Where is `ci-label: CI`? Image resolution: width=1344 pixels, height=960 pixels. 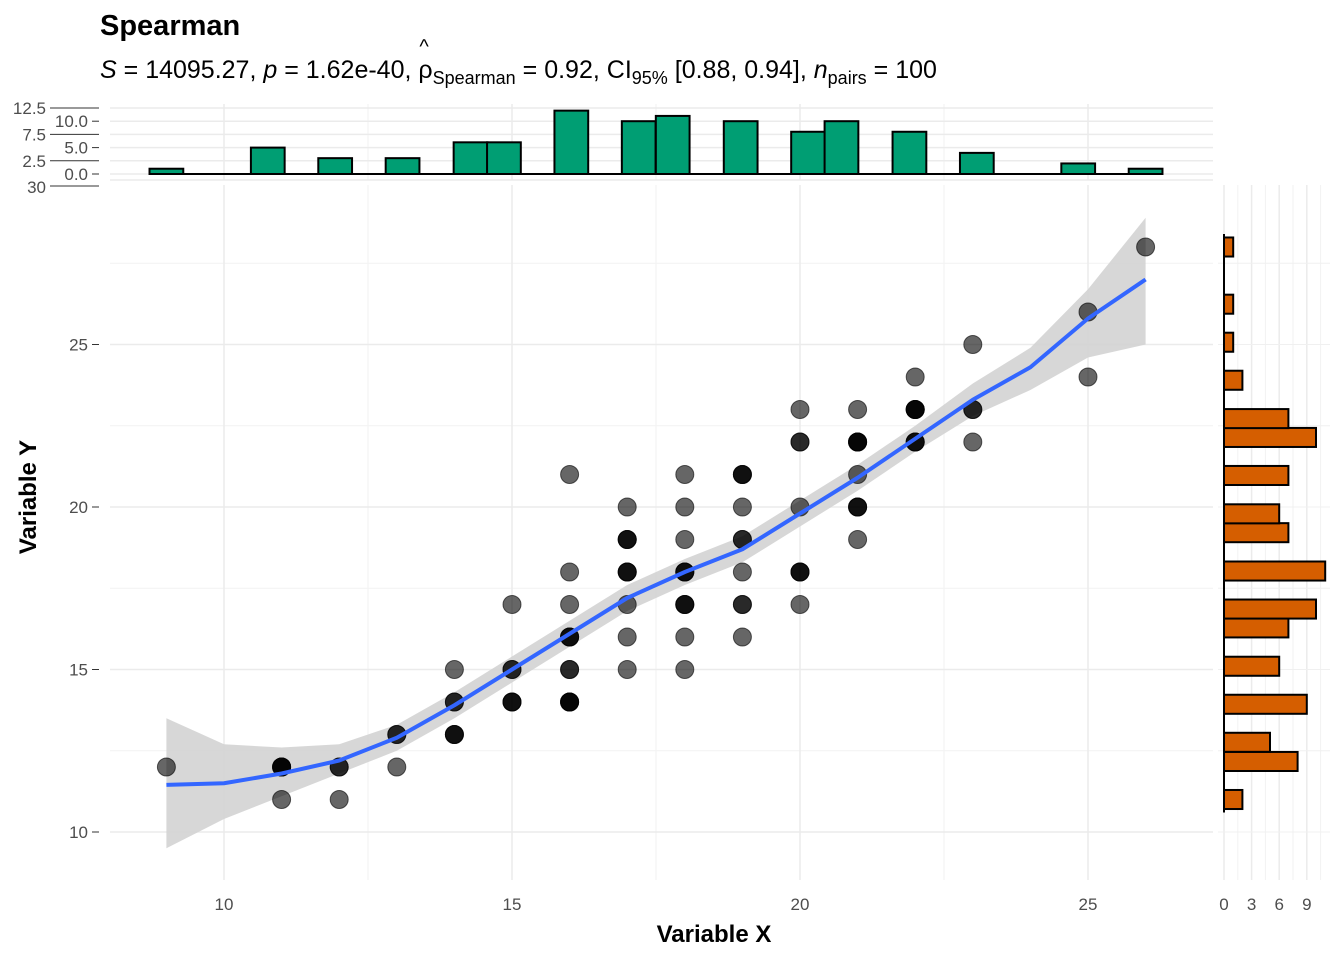 ci-label: CI is located at coordinates (619, 70).